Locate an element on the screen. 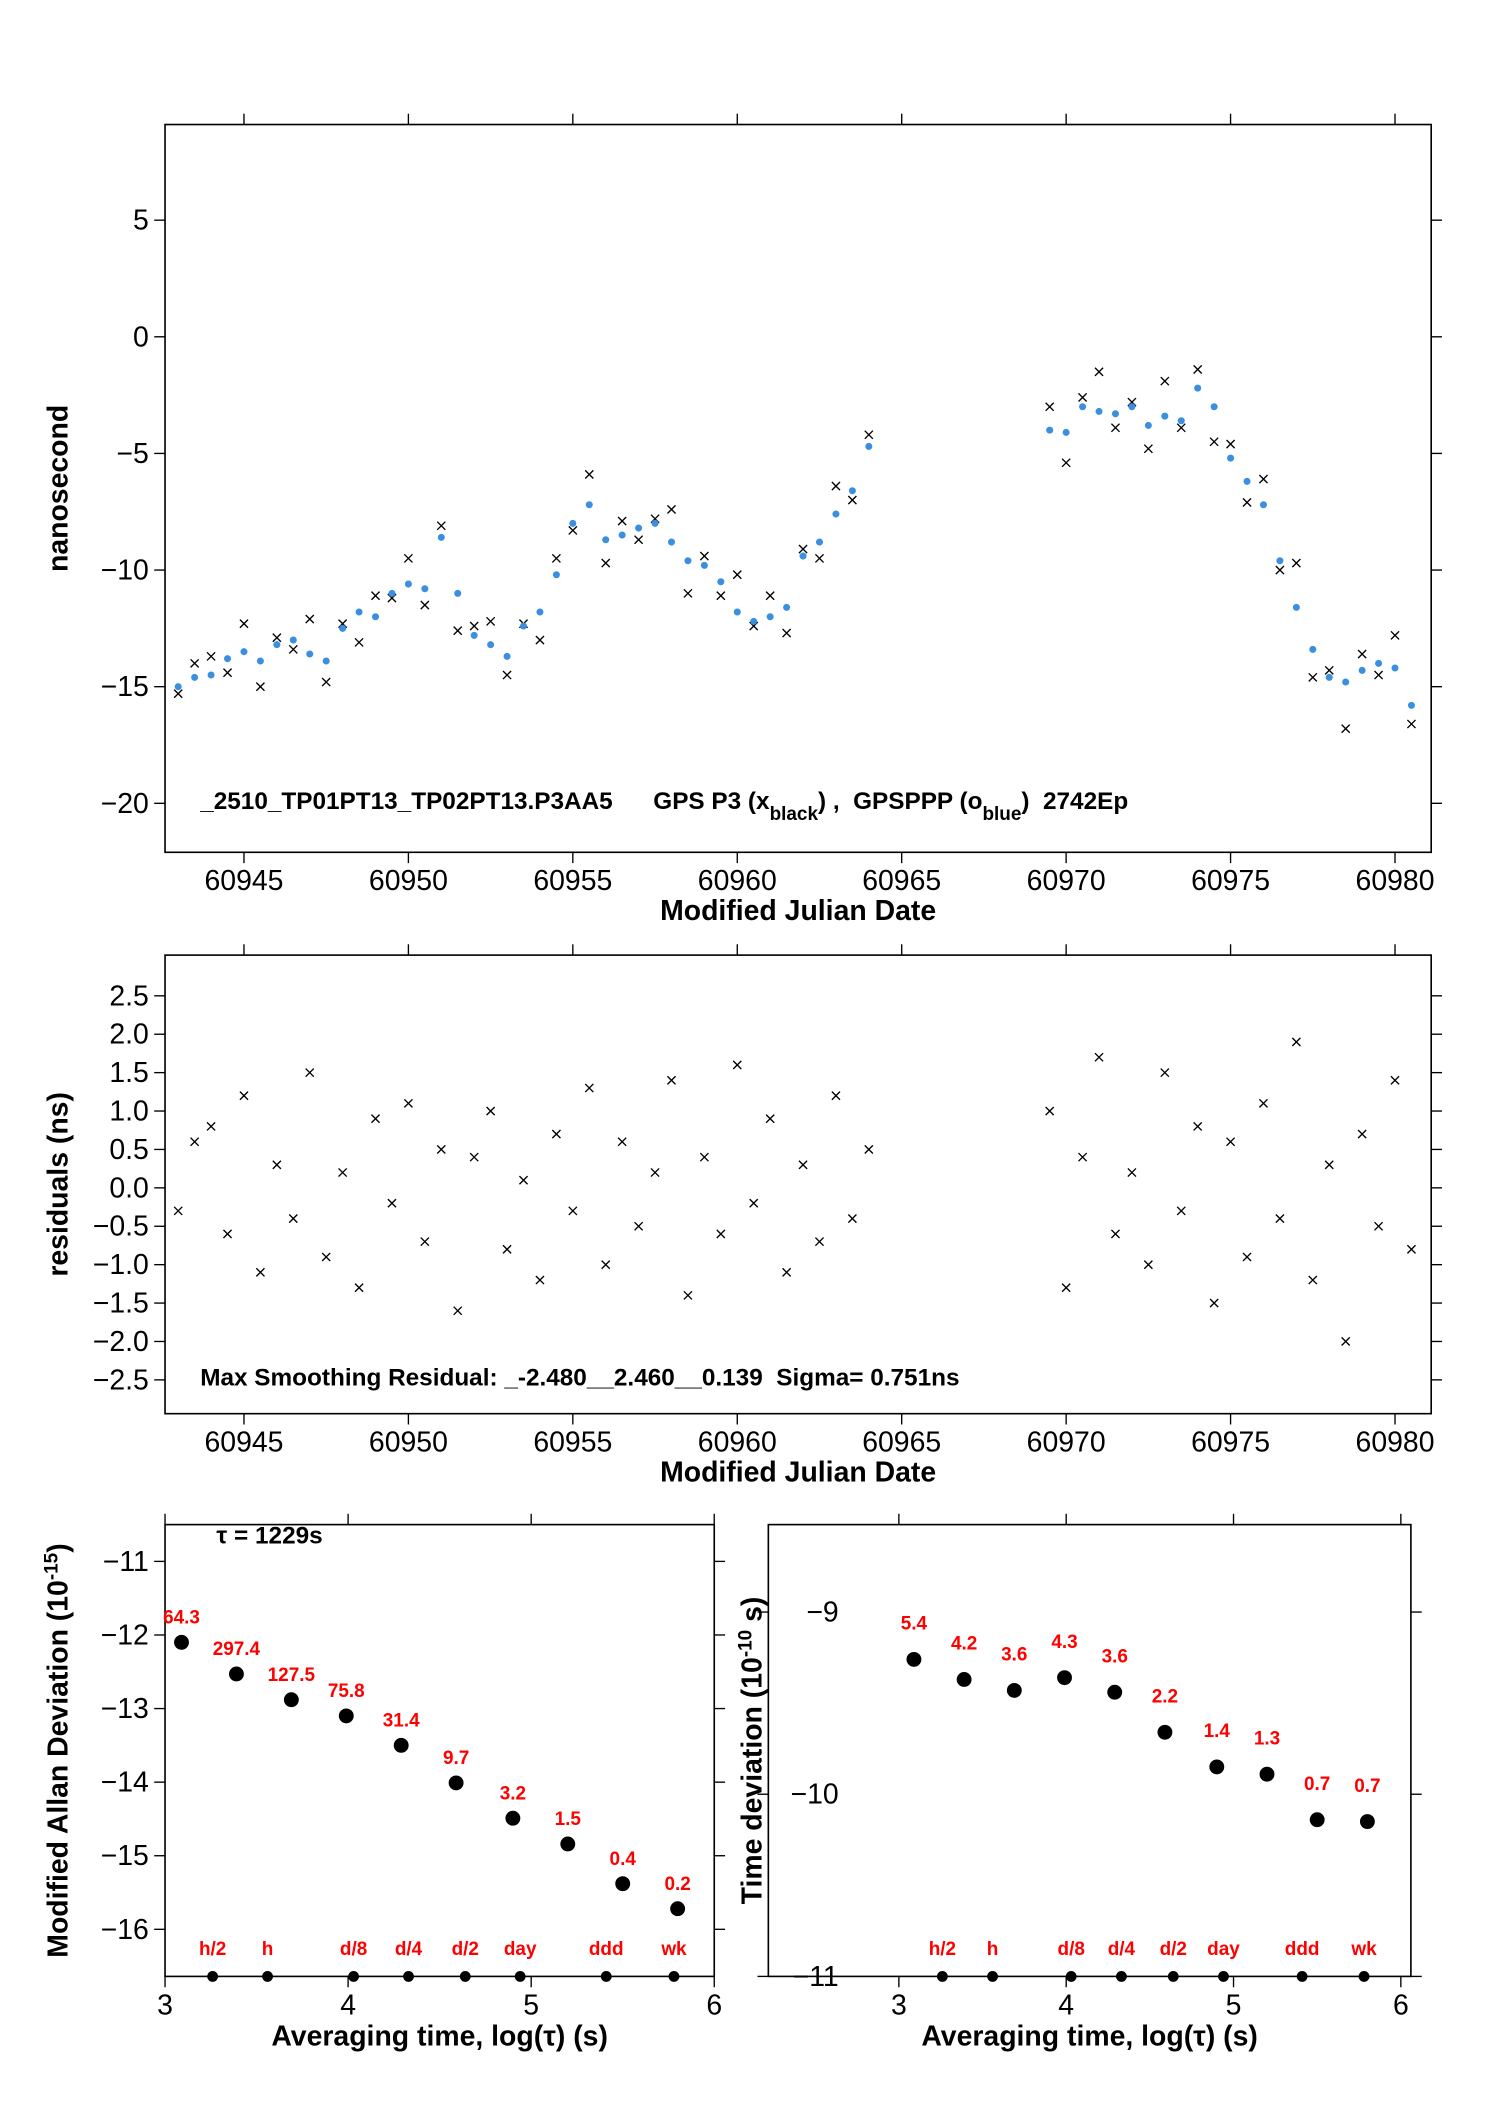  y-tick-label: 5 is located at coordinates (141, 221).